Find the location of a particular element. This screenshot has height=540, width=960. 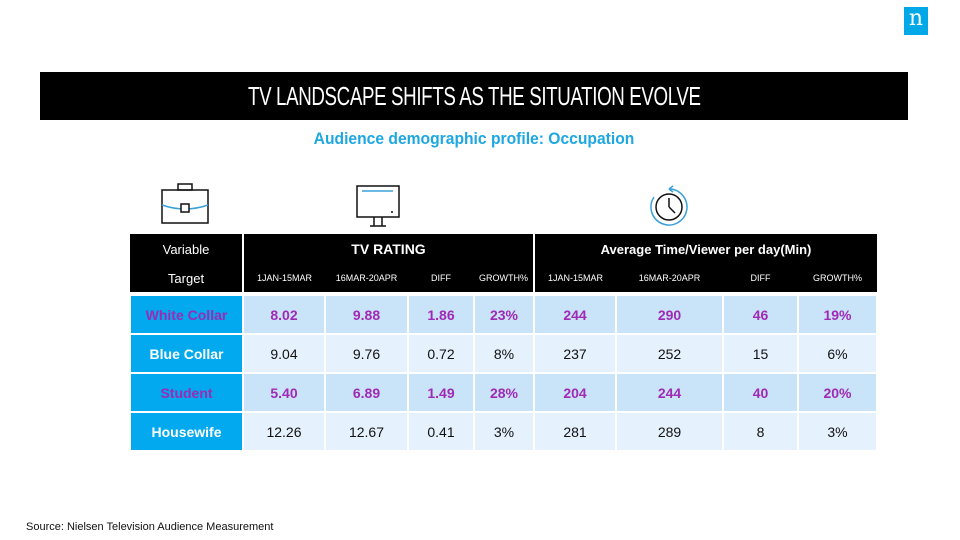

table-cell: 252 is located at coordinates (669, 353).